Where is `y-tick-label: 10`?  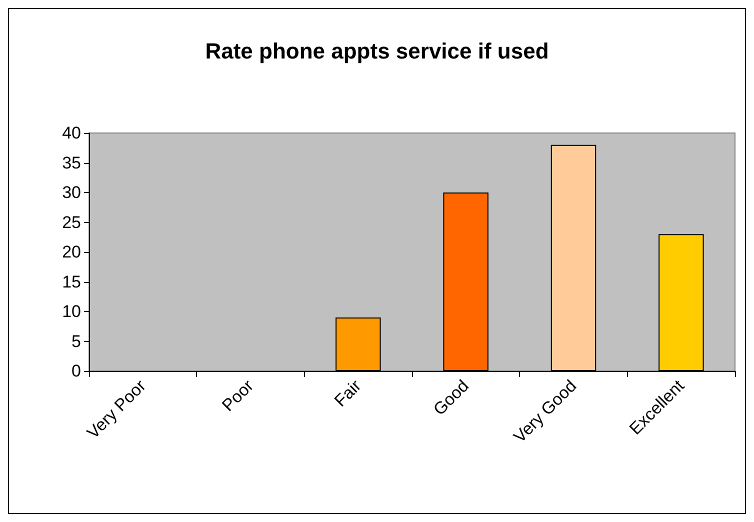 y-tick-label: 10 is located at coordinates (71, 311).